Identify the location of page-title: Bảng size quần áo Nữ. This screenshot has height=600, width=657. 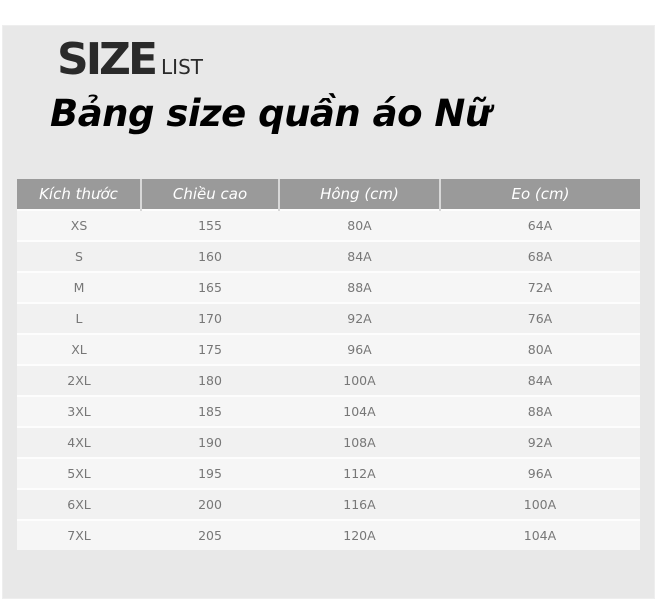
(270, 113).